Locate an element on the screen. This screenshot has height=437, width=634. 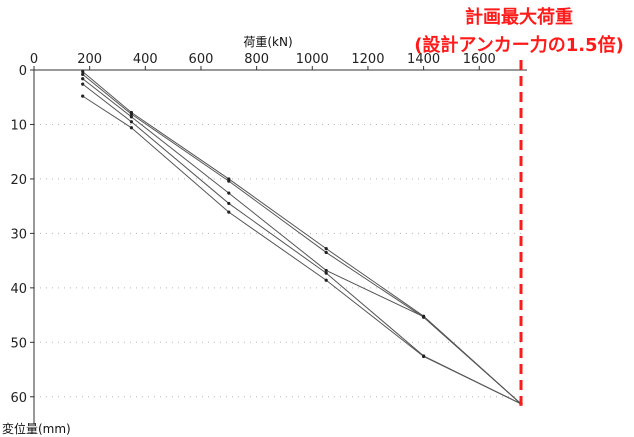
y-tick-label-6: 60 is located at coordinates (18, 398).